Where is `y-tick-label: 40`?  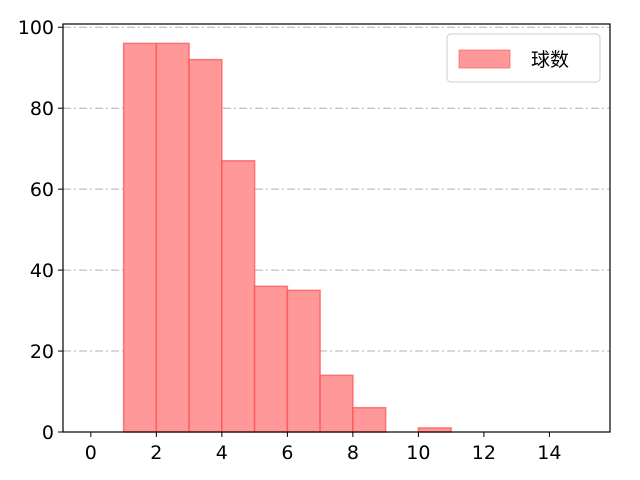 y-tick-label: 40 is located at coordinates (42, 271).